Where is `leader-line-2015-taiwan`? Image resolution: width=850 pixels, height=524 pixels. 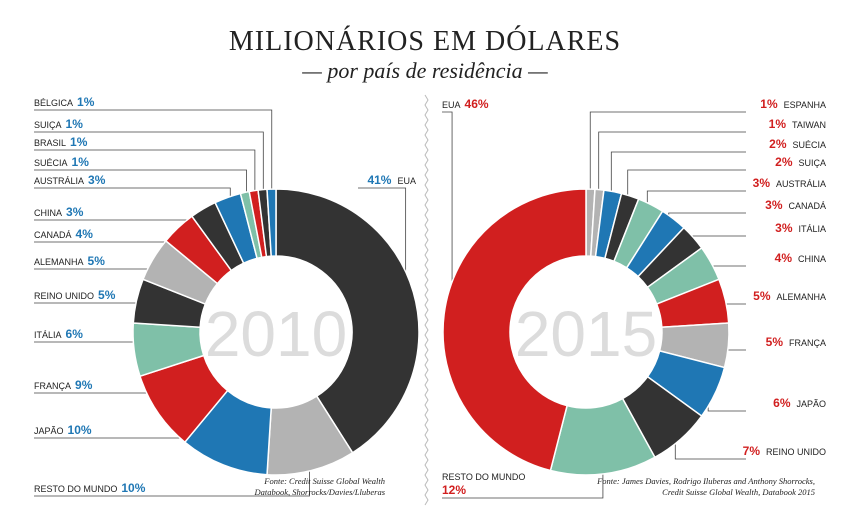
leader-line-2015-taiwan is located at coordinates (672, 164).